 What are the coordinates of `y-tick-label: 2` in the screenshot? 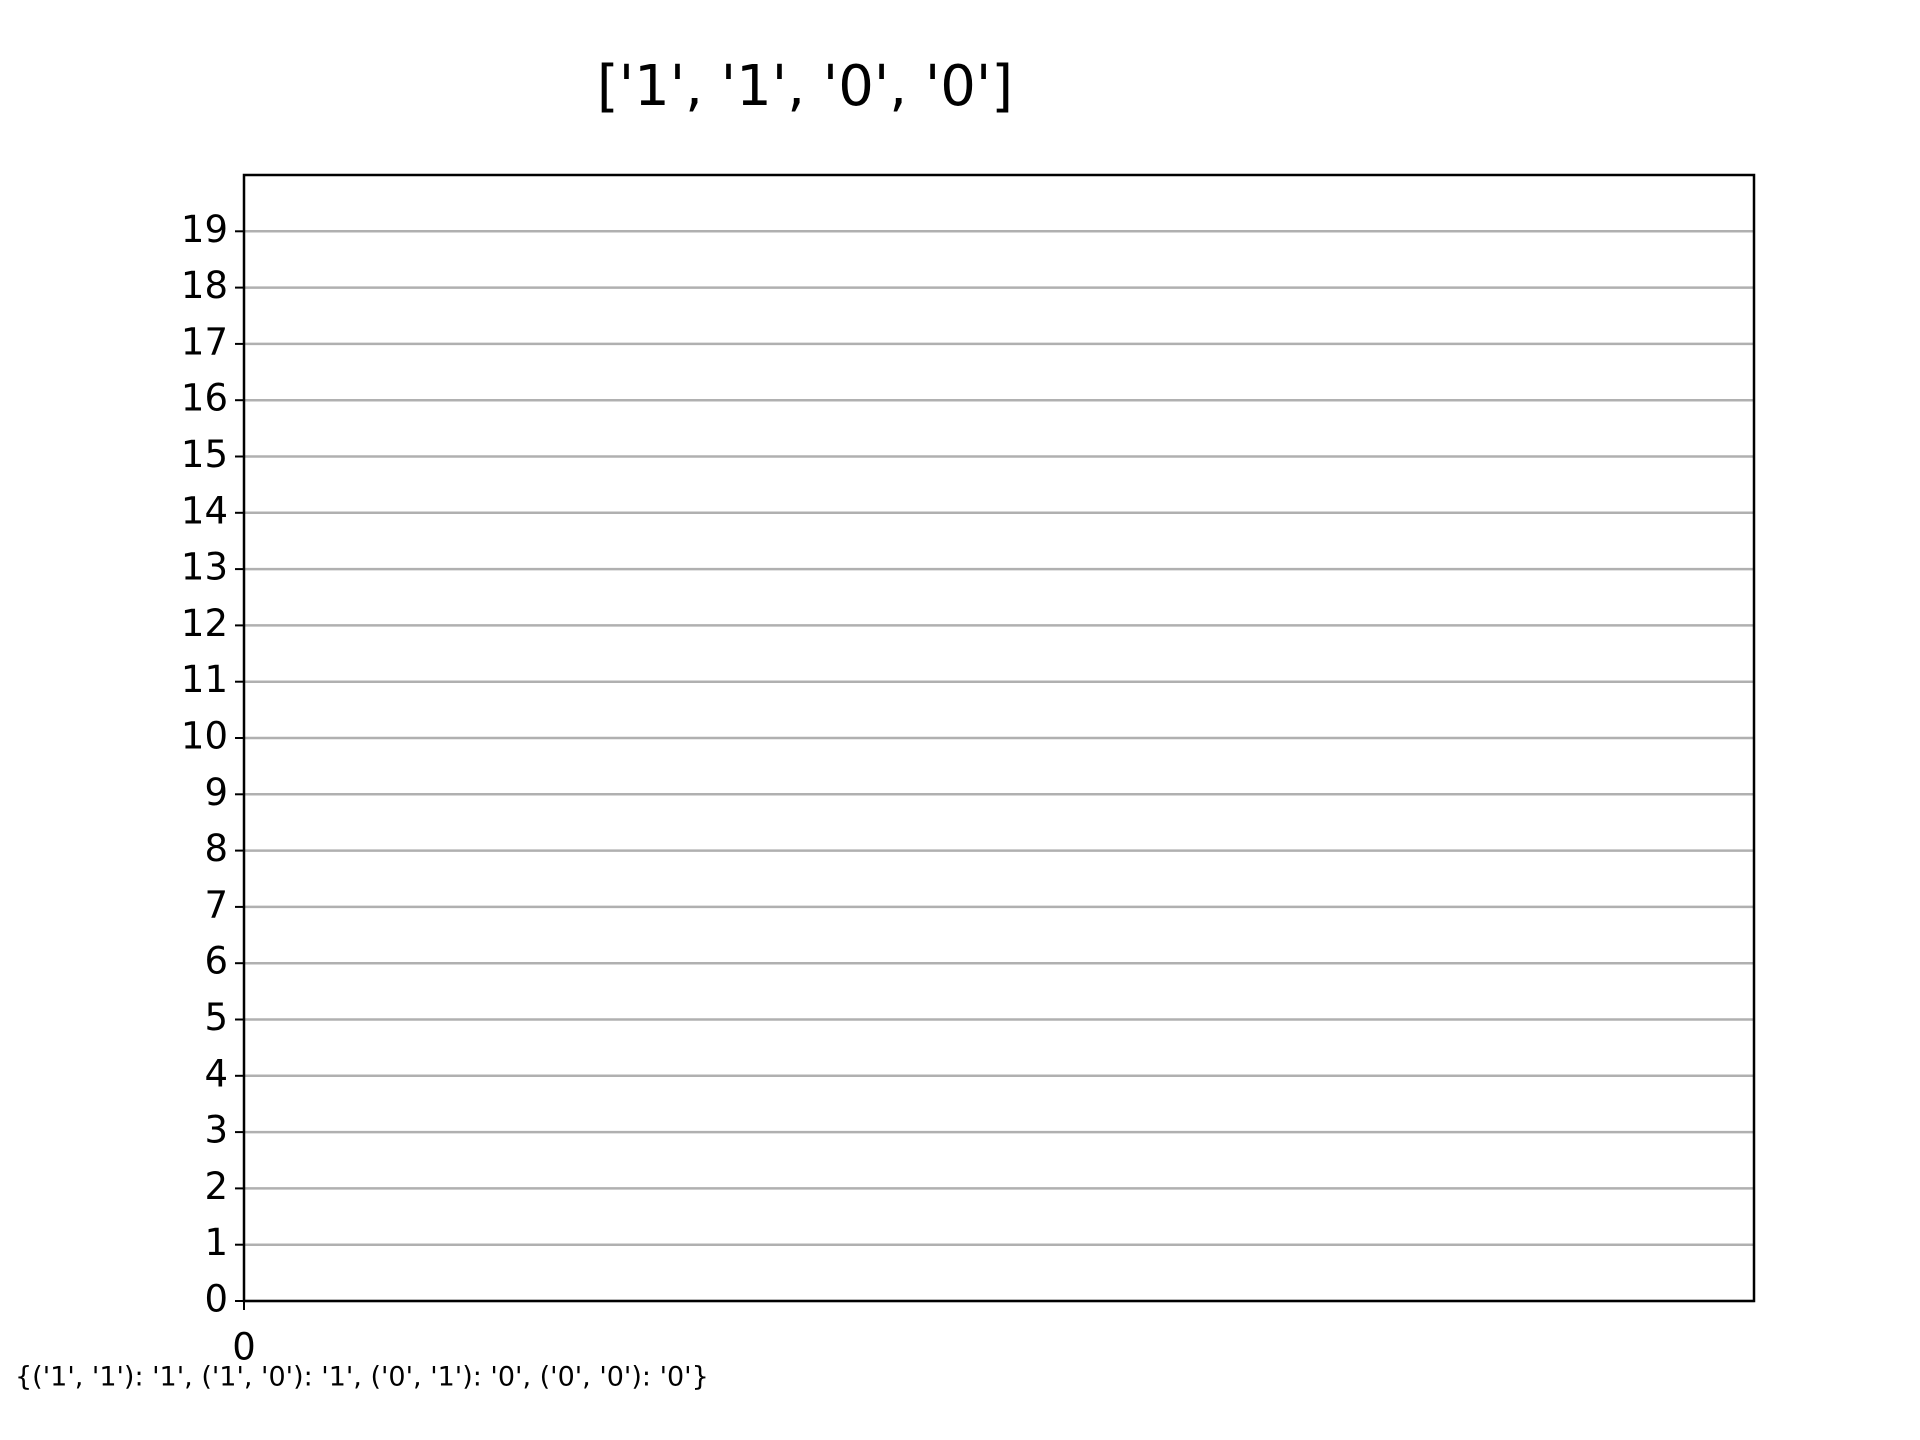 It's located at (216, 1186).